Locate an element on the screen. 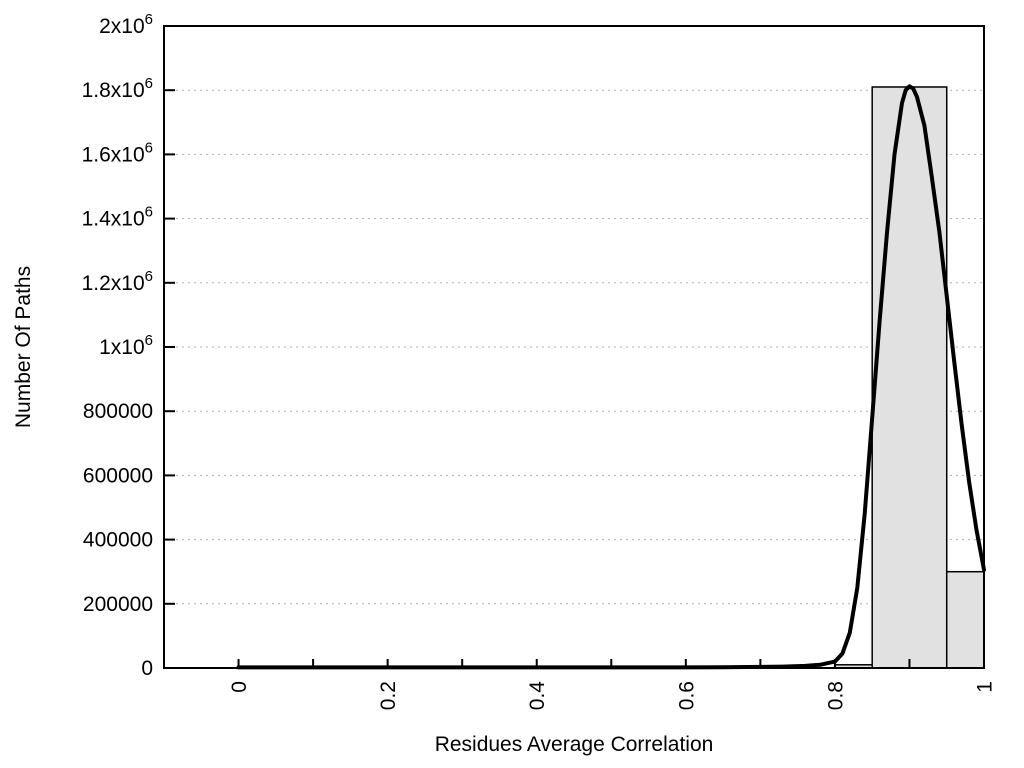 Image resolution: width=1024 pixels, height=768 pixels. y-tick-label: 400000 is located at coordinates (118, 540).